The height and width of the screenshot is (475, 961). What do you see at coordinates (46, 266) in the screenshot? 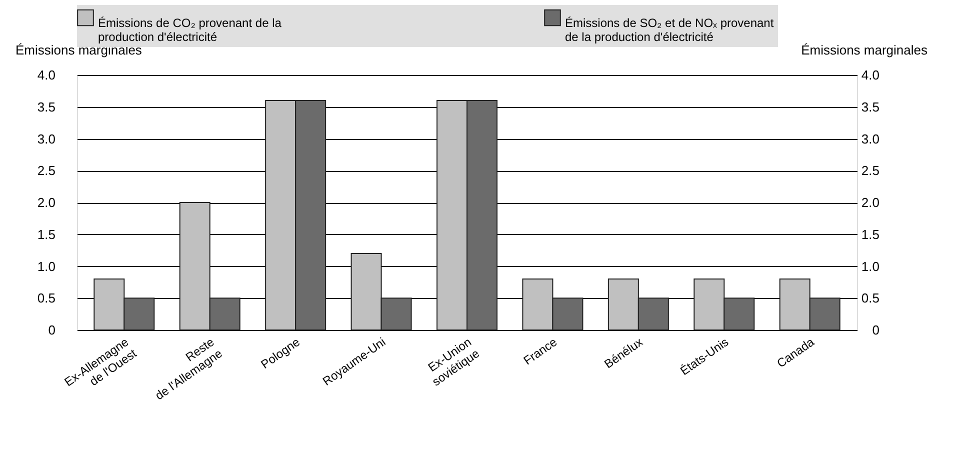
I see `y-tick-label: 1.0` at bounding box center [46, 266].